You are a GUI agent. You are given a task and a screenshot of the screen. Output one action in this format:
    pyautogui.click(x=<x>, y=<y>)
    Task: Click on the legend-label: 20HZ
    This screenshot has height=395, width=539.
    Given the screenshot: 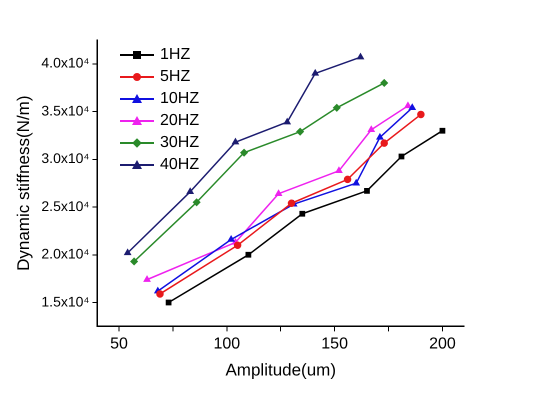 What is the action you would take?
    pyautogui.click(x=180, y=121)
    